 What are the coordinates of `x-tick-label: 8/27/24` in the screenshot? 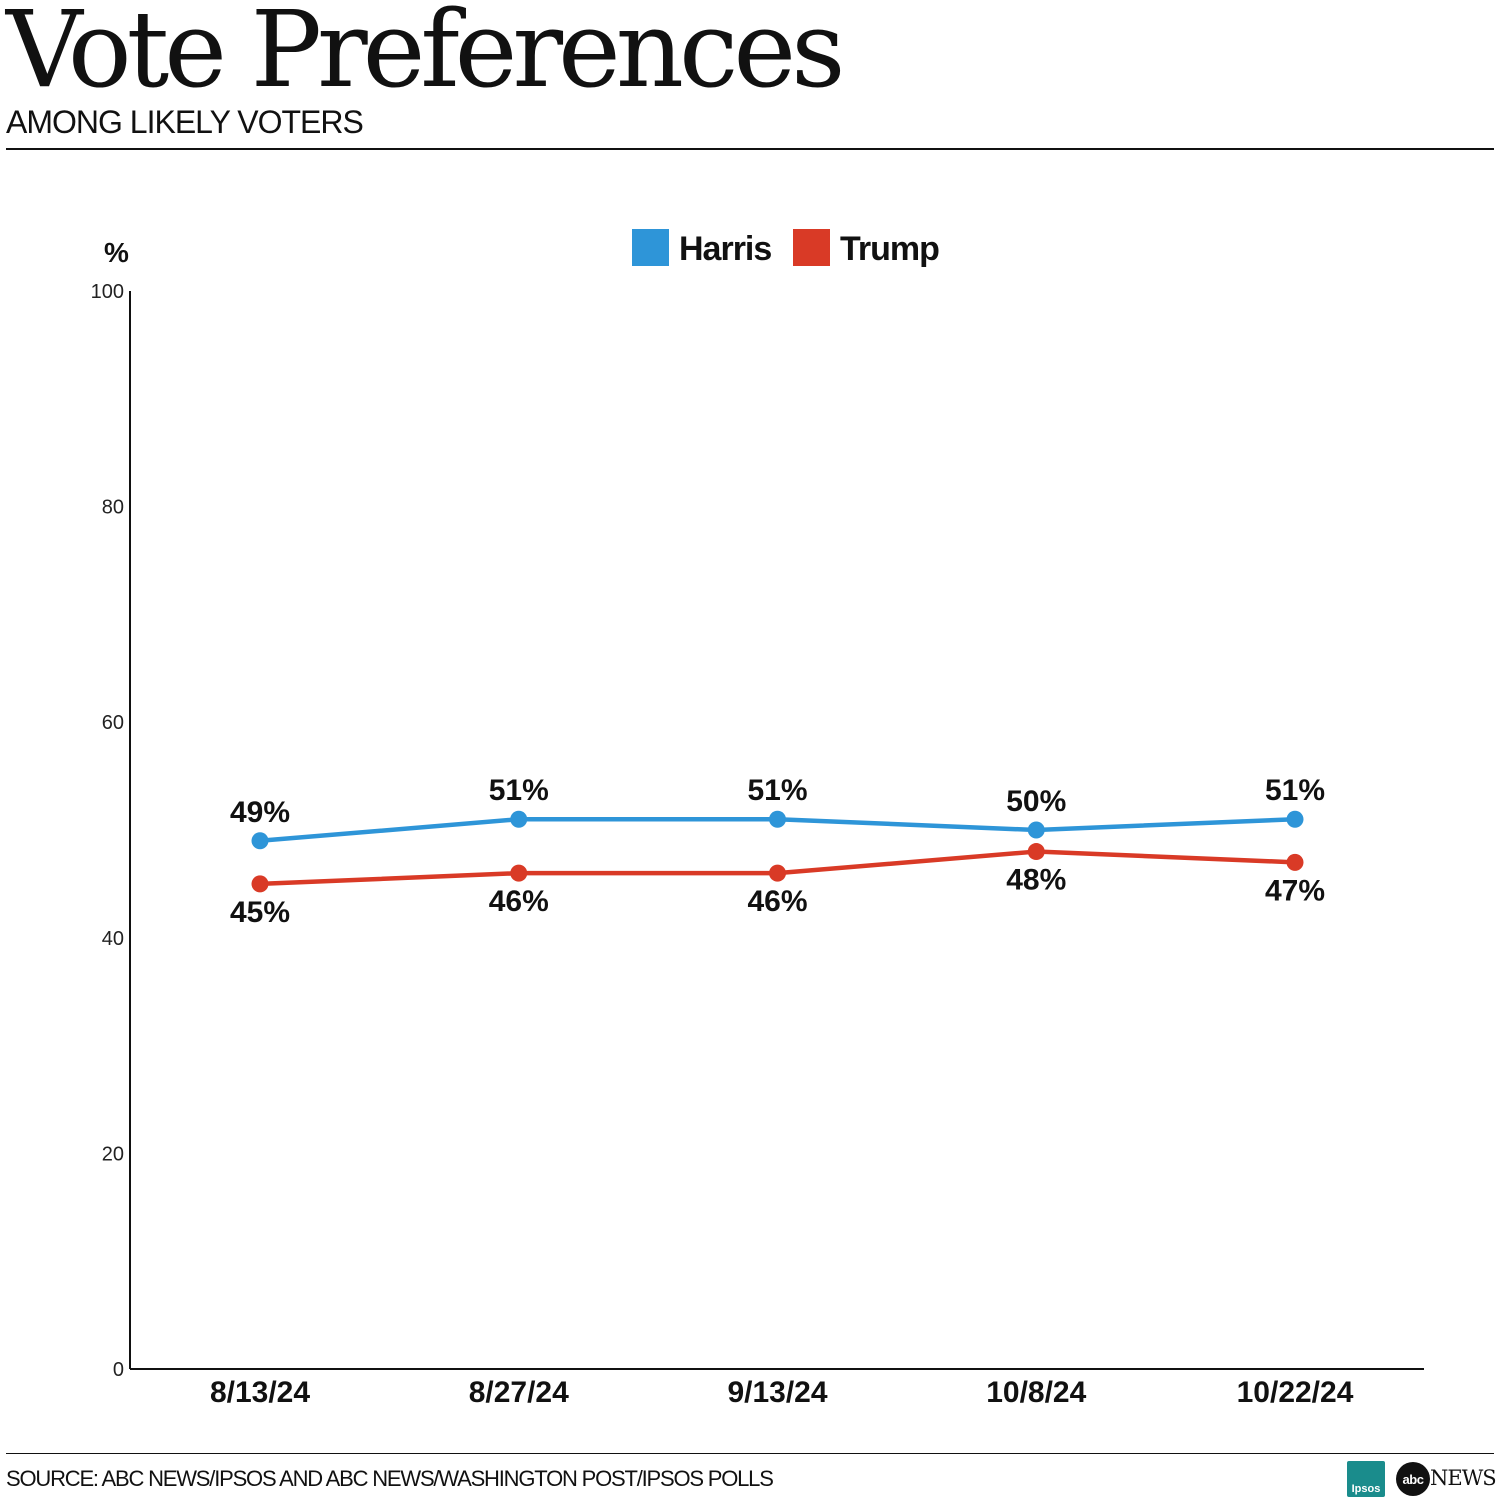 It's located at (519, 1392).